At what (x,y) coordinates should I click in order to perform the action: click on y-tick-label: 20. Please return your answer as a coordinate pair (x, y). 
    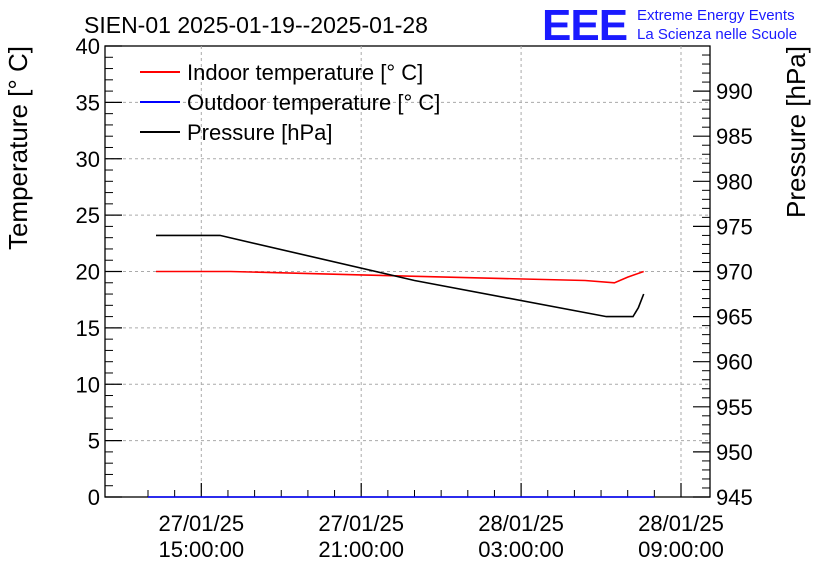
    Looking at the image, I should click on (88, 272).